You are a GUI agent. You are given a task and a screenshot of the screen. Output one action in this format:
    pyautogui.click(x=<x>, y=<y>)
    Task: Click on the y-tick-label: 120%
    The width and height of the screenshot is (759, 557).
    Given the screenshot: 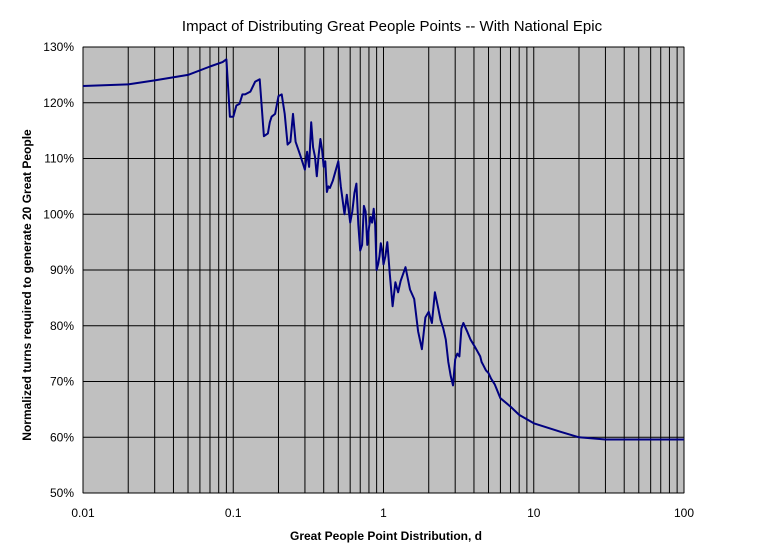 What is the action you would take?
    pyautogui.click(x=58, y=103)
    